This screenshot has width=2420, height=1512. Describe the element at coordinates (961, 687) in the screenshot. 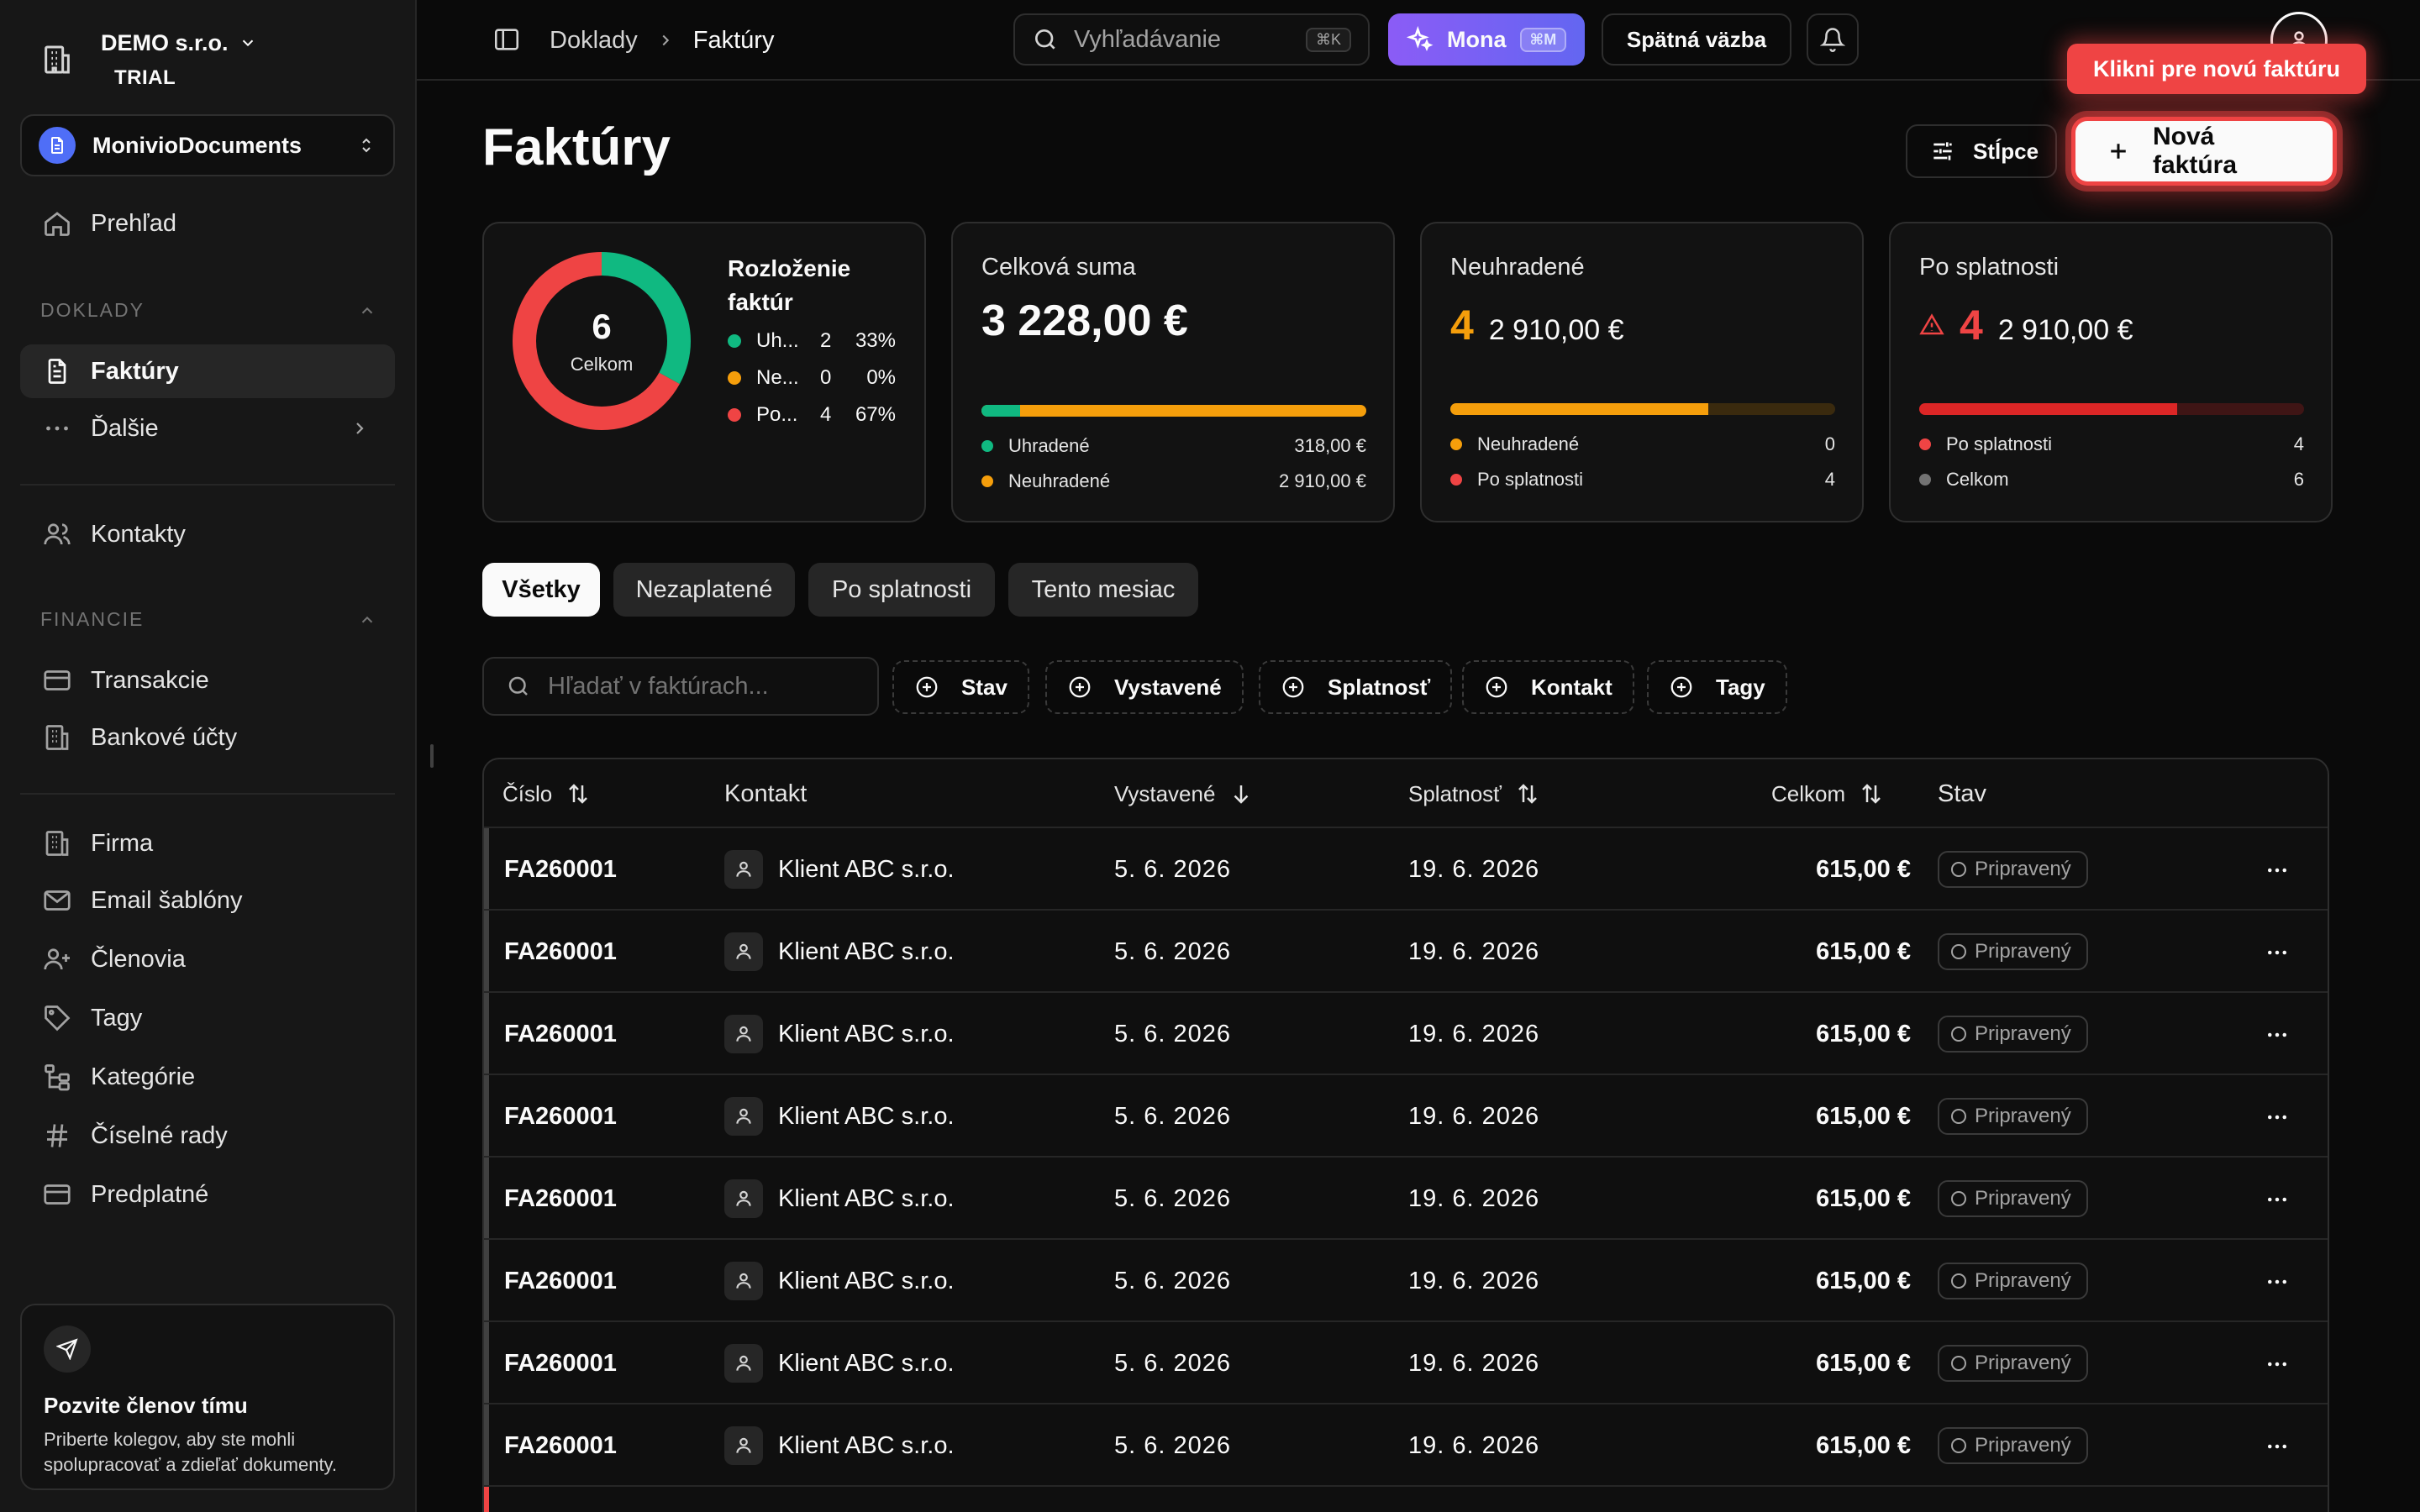

I see `filter-chip-status: Stav` at that location.